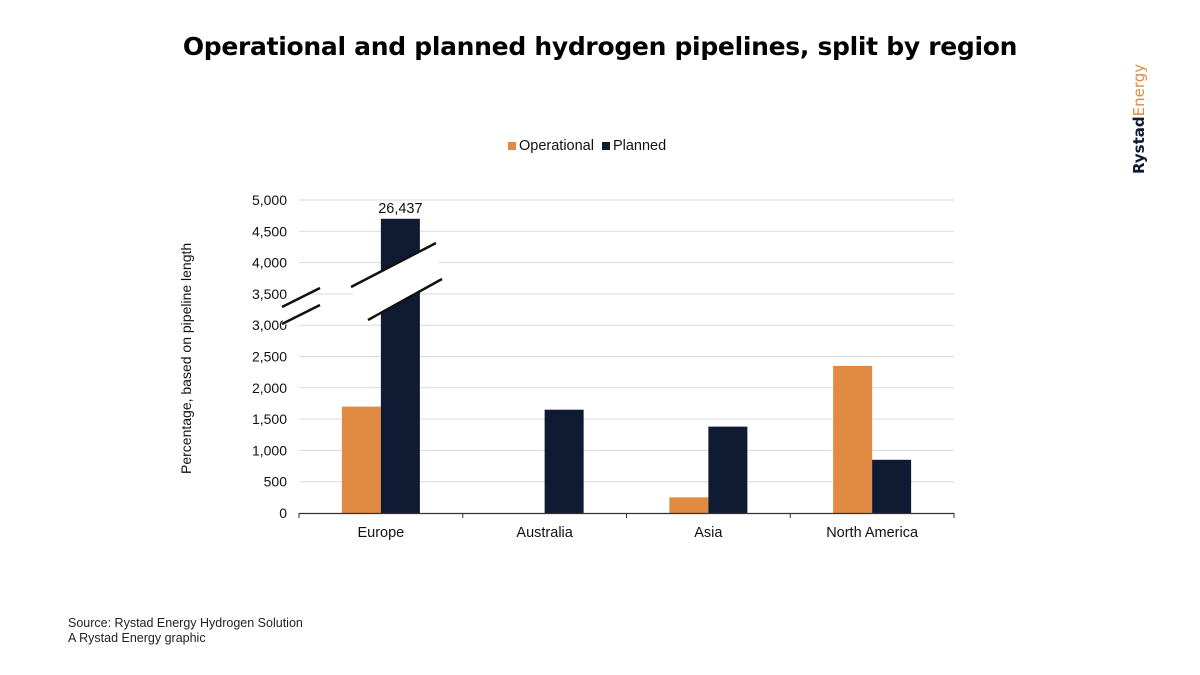 The width and height of the screenshot is (1200, 675). I want to click on x-tick-label: Asia, so click(708, 533).